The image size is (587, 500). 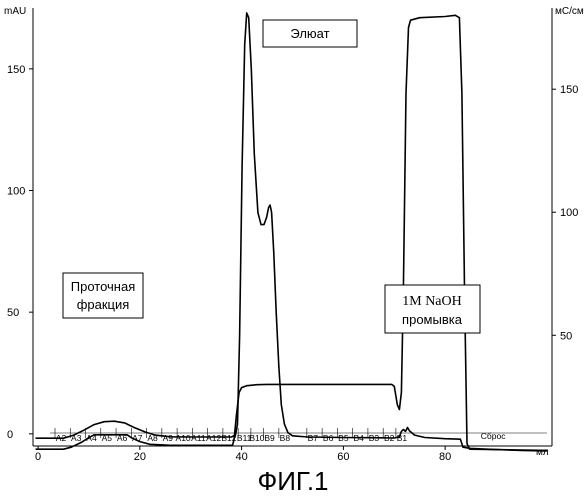 What do you see at coordinates (168, 438) in the screenshot?
I see `fraction-label: A9` at bounding box center [168, 438].